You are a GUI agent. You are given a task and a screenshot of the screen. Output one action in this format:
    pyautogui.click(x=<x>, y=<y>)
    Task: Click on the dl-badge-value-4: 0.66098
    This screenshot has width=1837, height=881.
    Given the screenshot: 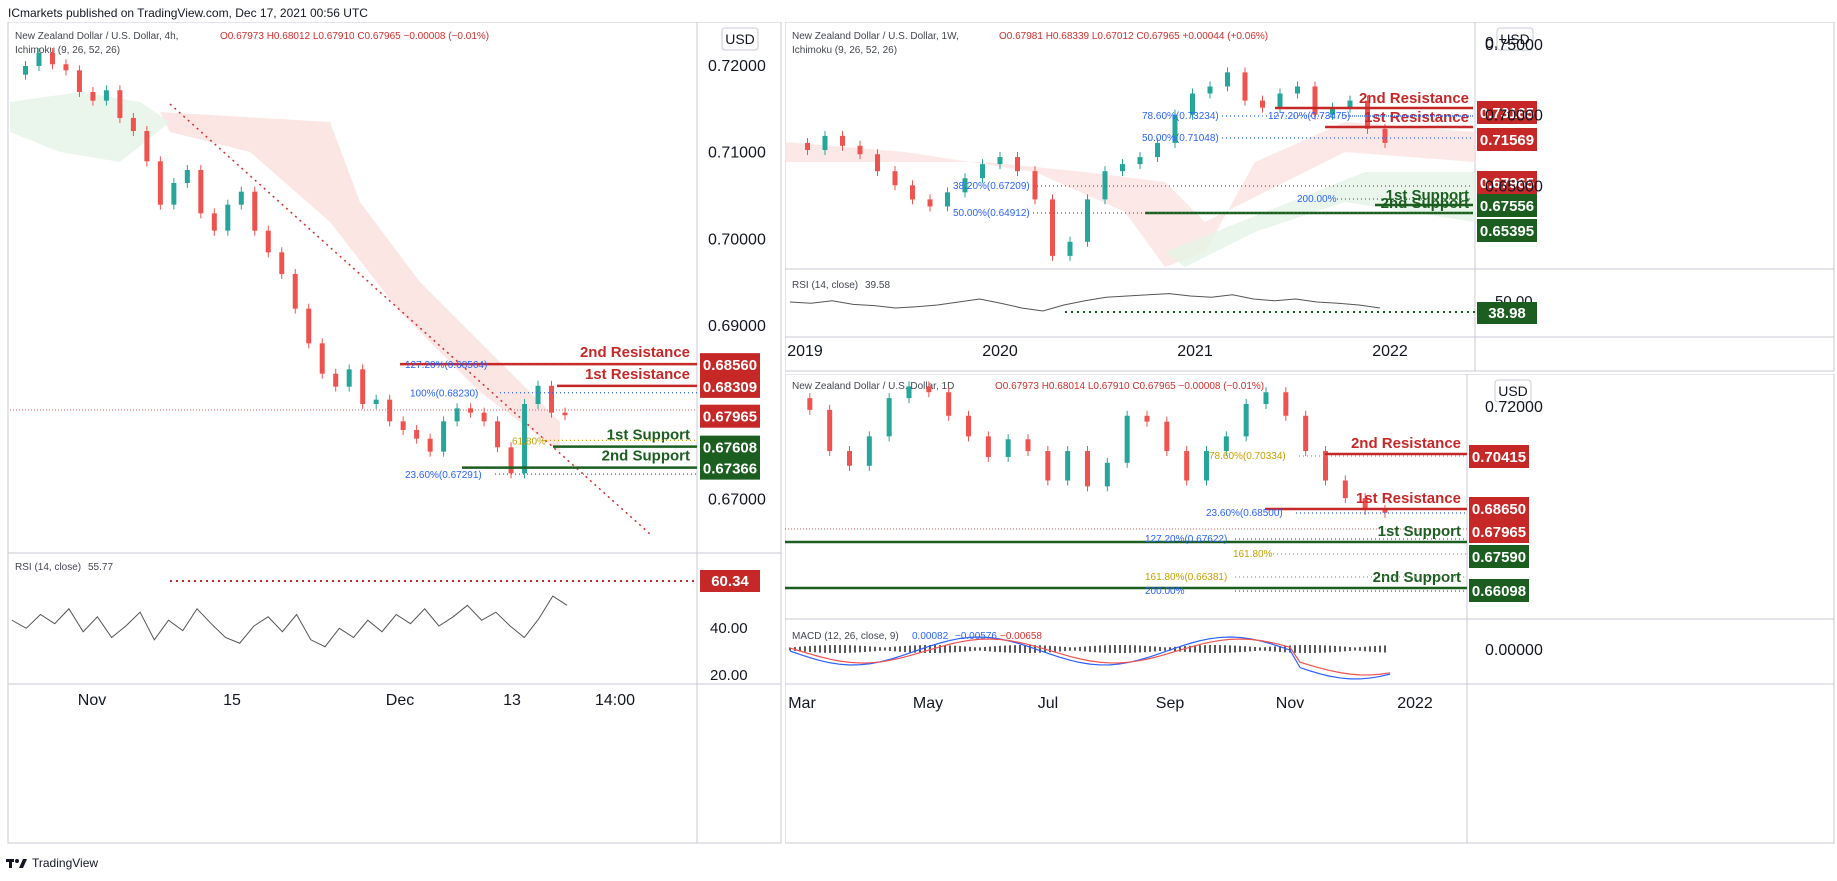 What is the action you would take?
    pyautogui.click(x=1499, y=591)
    